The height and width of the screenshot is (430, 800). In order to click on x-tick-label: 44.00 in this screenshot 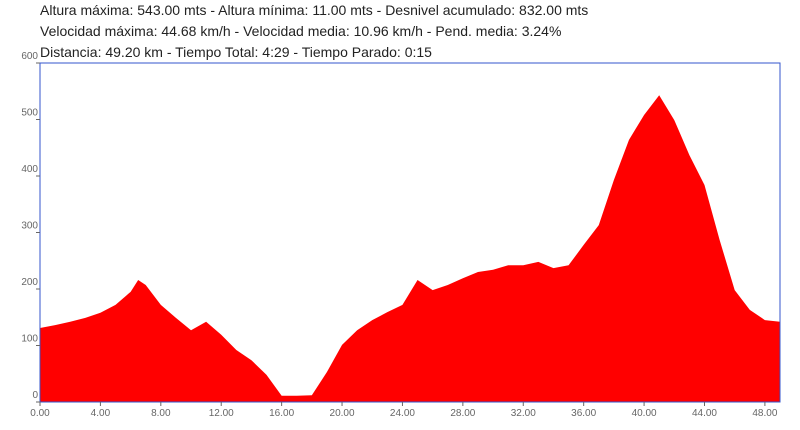, I will do `click(704, 413)`.